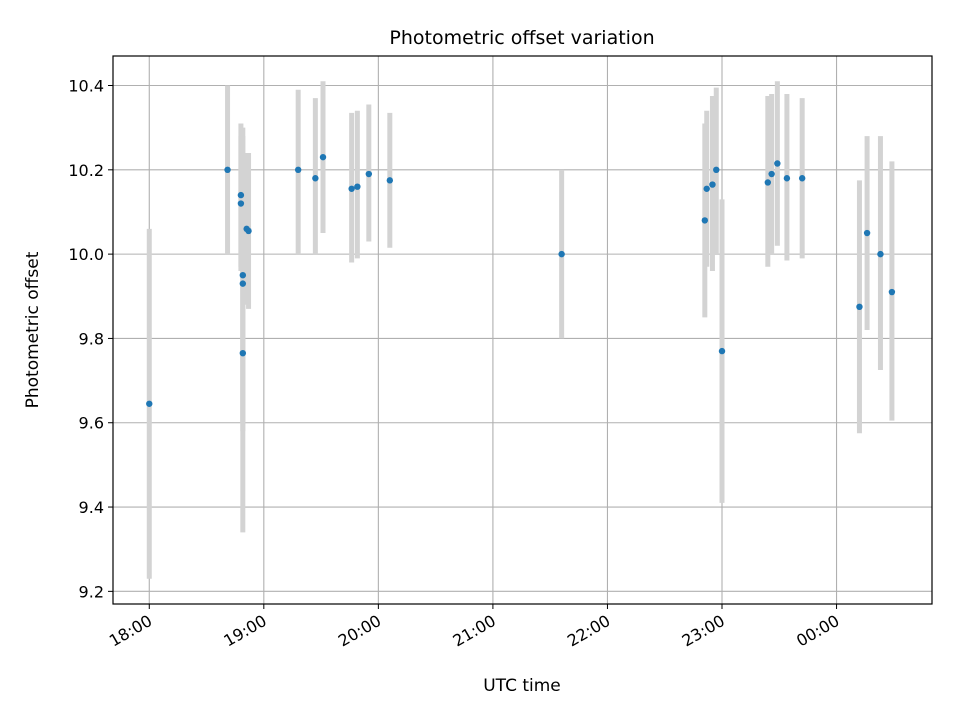  I want to click on x-tick-label: 18:00, so click(130, 631).